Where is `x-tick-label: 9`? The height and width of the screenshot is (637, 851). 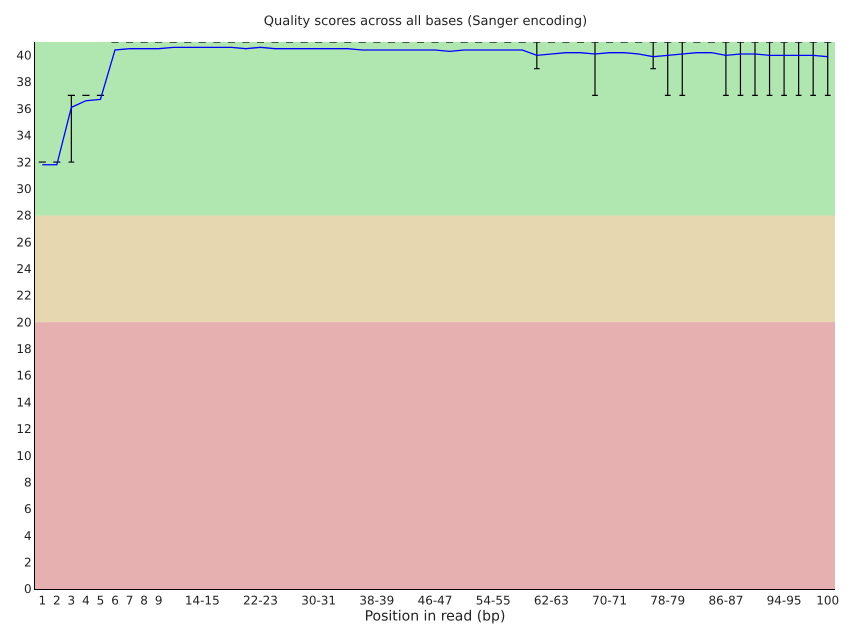
x-tick-label: 9 is located at coordinates (158, 600).